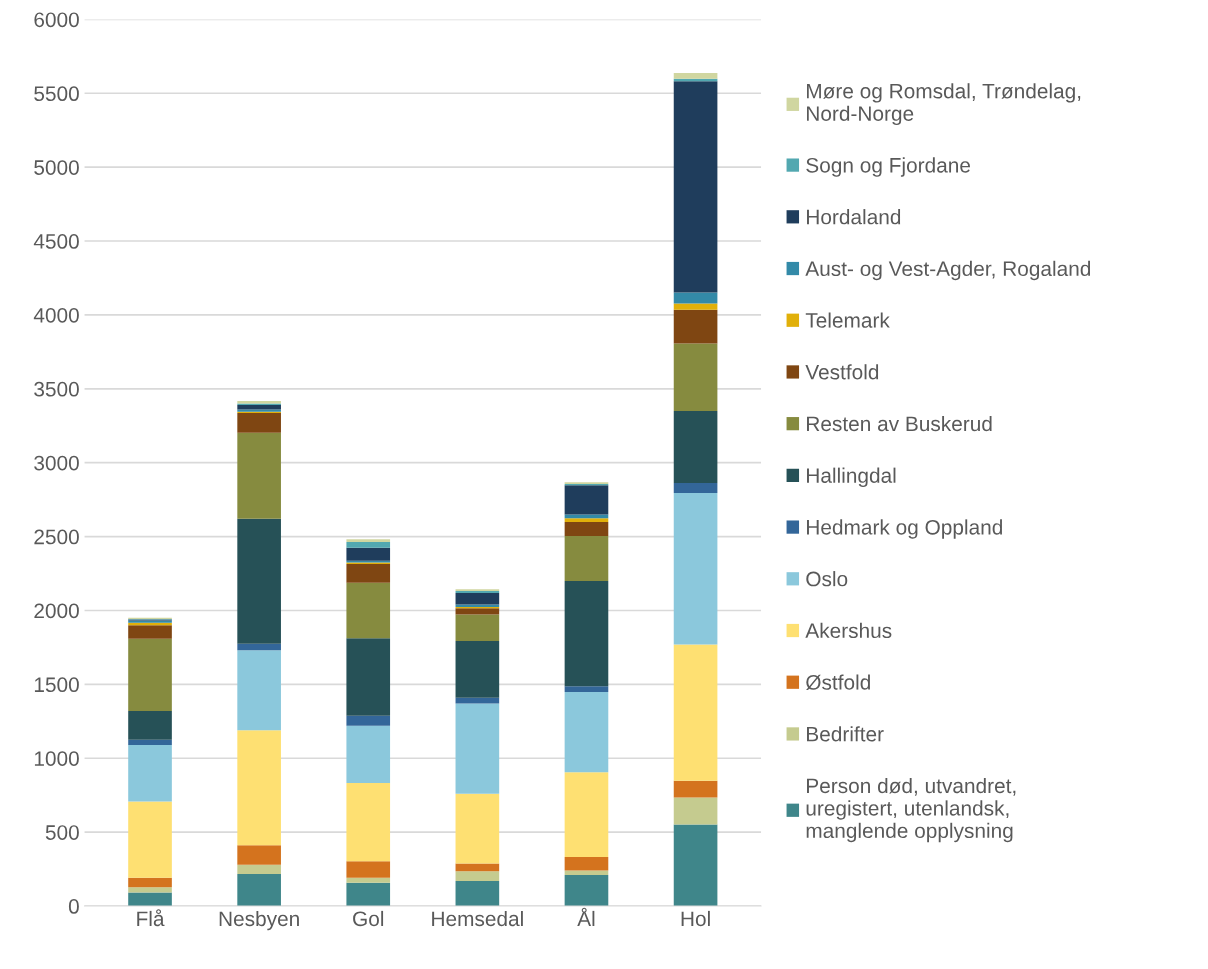  I want to click on legend-label: Resten av Buskerud, so click(899, 423).